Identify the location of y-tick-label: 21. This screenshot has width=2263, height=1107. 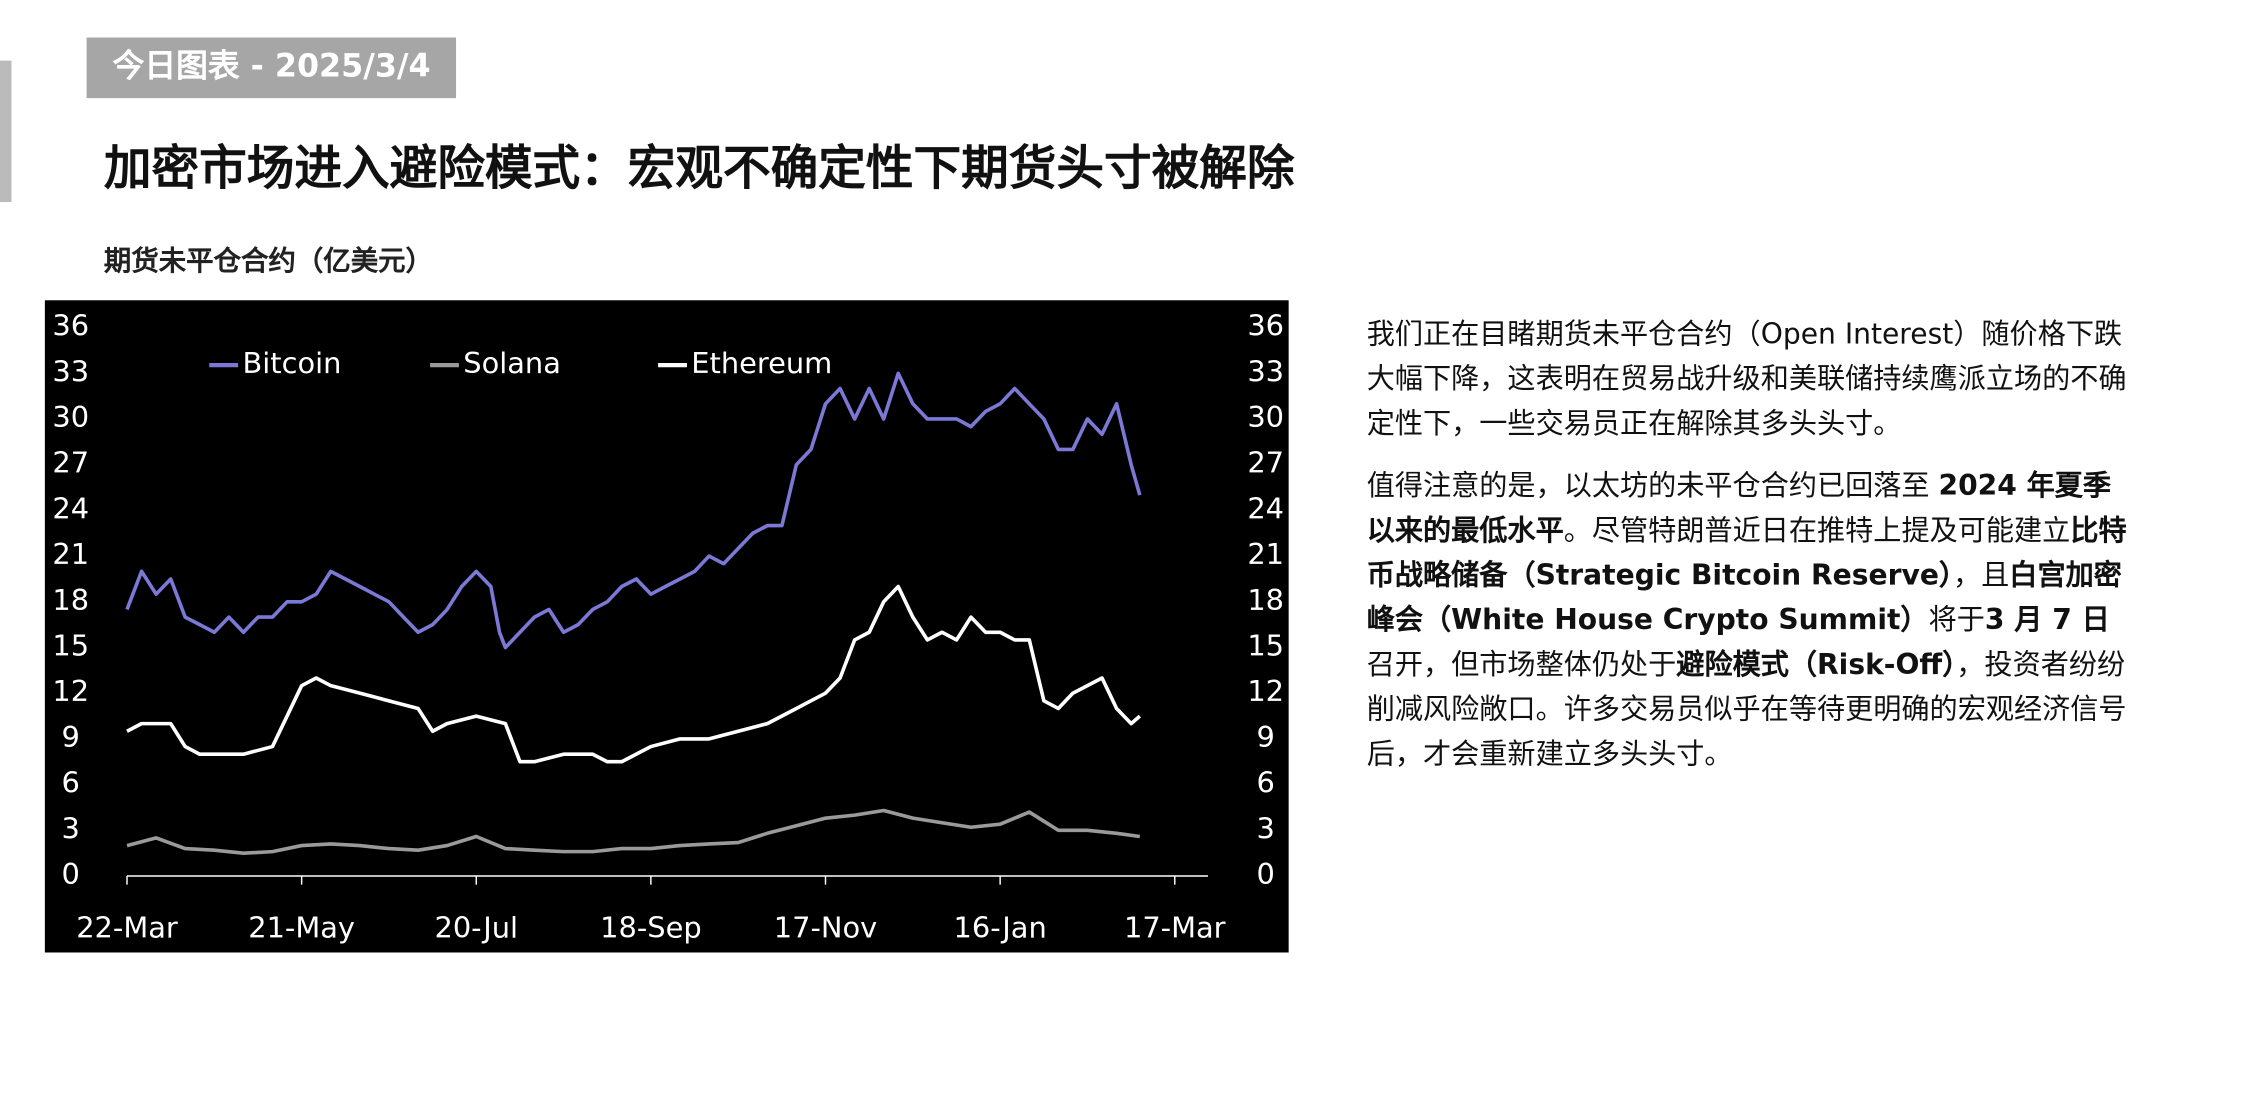
(70, 554).